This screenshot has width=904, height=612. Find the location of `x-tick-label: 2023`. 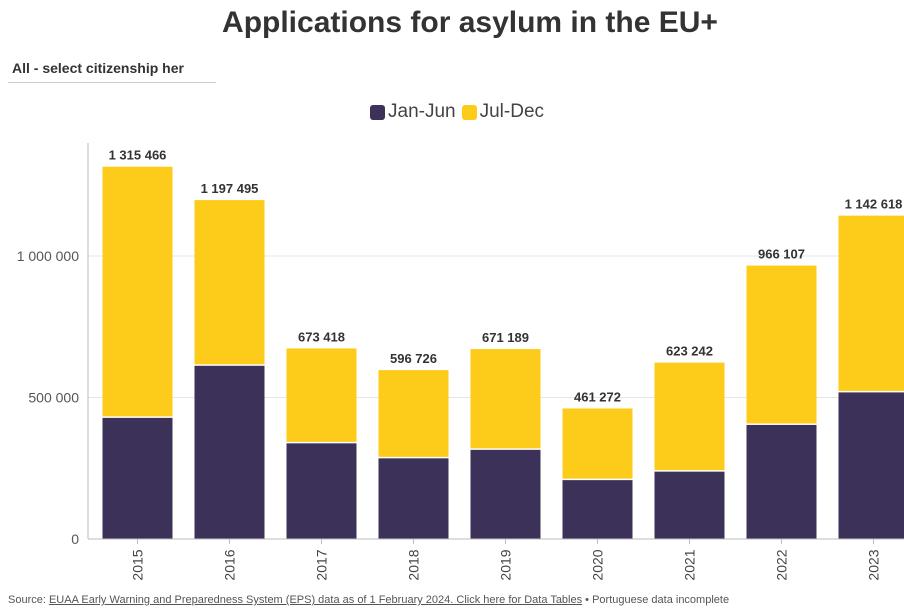

x-tick-label: 2023 is located at coordinates (874, 564).